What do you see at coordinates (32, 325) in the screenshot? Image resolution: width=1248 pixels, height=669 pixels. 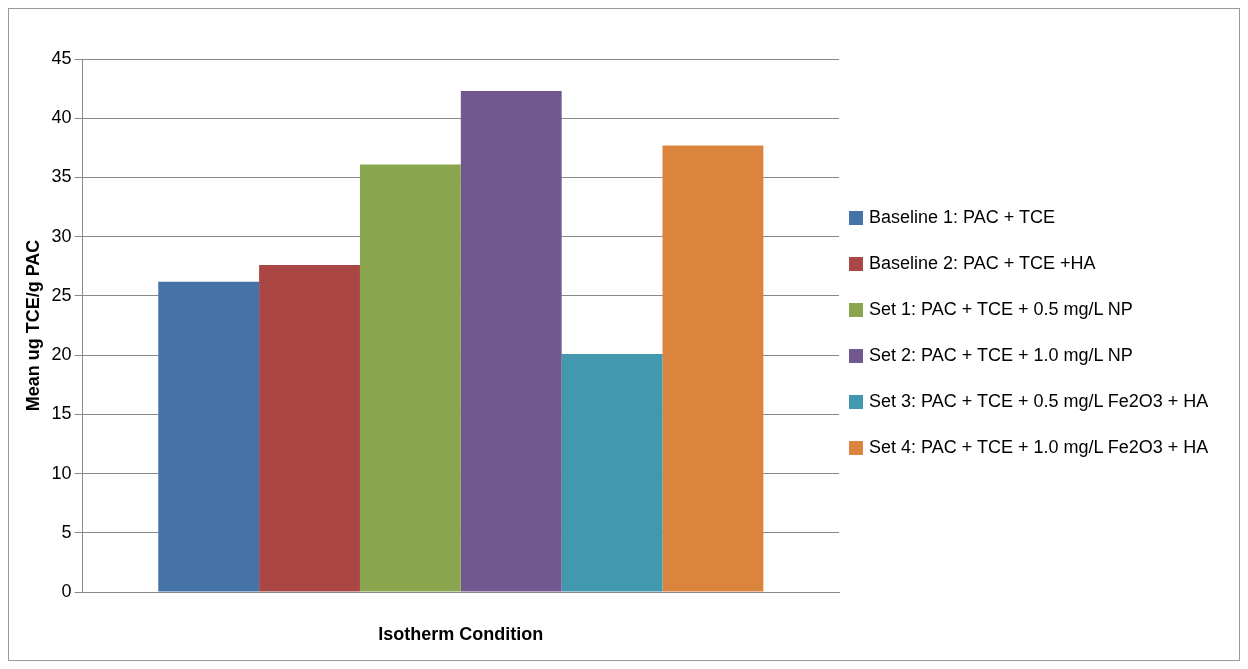 I see `y-axis-title: Mean ug TCE/g PAC` at bounding box center [32, 325].